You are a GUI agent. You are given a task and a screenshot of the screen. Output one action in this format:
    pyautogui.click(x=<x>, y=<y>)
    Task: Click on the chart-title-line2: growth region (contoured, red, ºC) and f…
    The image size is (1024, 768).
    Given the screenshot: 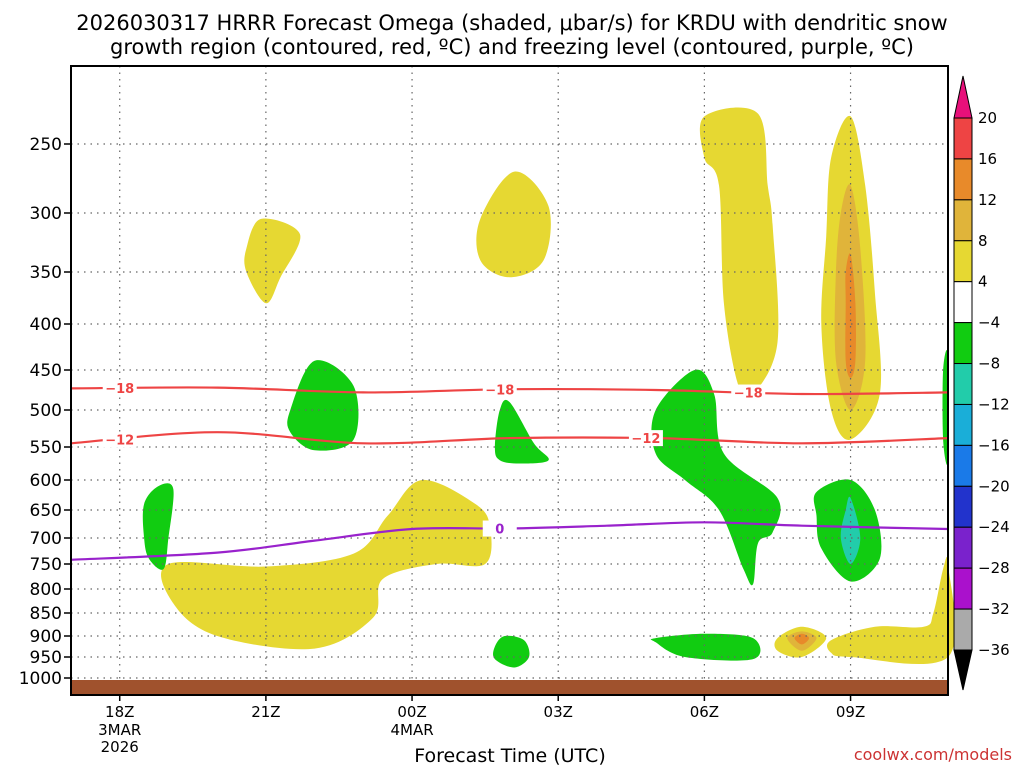 What is the action you would take?
    pyautogui.click(x=512, y=47)
    